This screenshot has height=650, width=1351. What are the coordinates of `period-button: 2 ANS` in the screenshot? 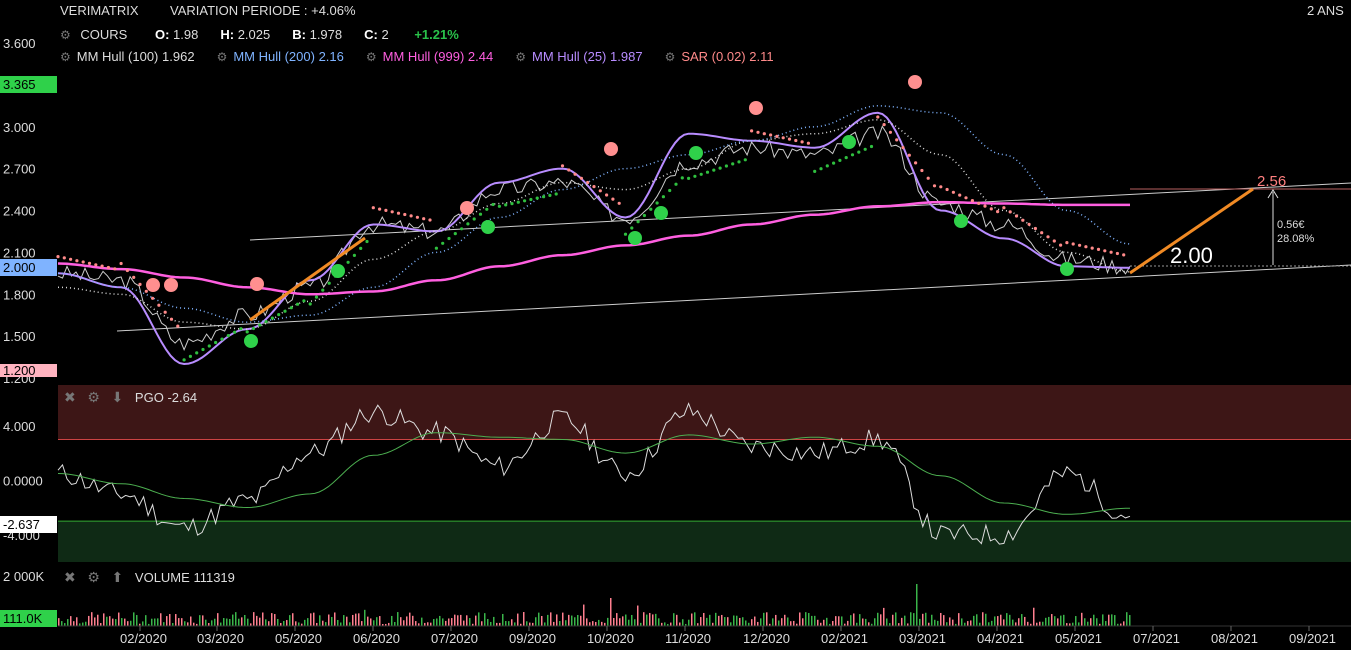 It's located at (1325, 10).